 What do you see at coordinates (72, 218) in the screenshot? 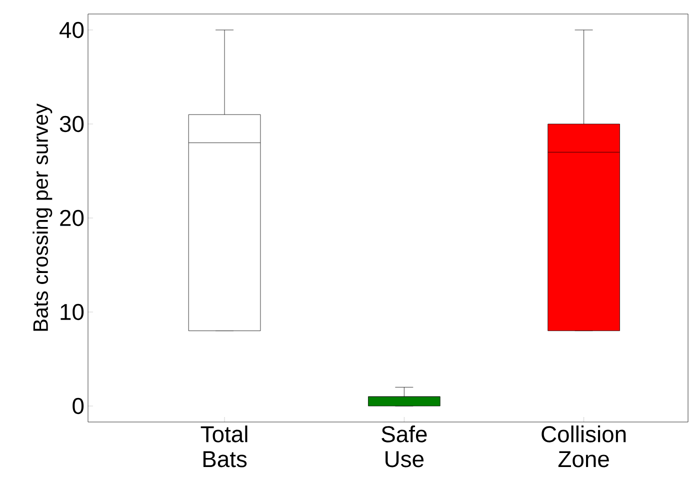
I see `y-tick-label: 20` at bounding box center [72, 218].